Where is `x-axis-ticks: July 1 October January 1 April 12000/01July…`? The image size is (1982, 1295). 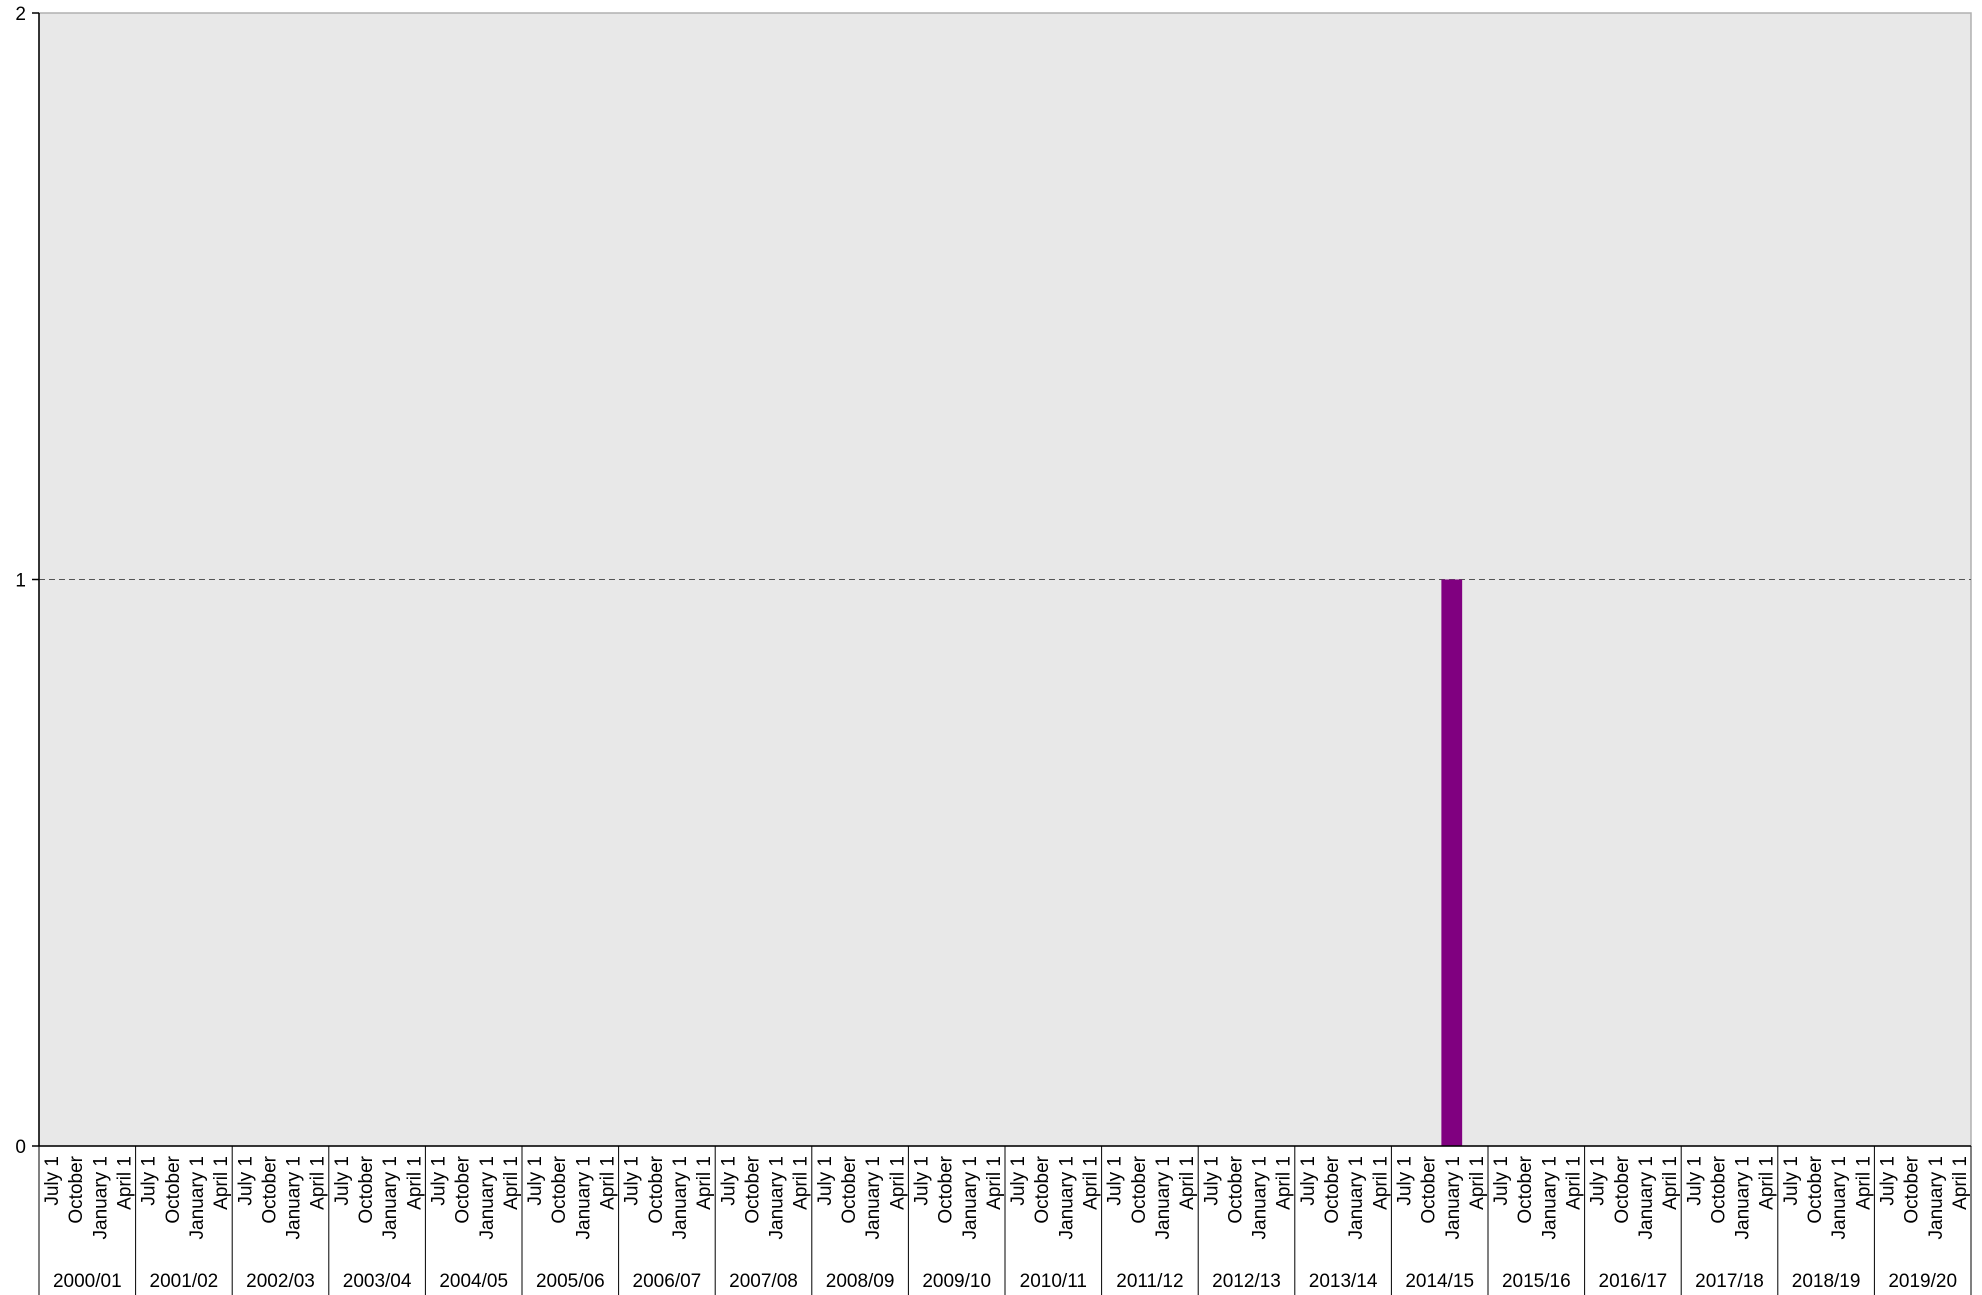 x-axis-ticks: July 1 October January 1 April 12000/01July… is located at coordinates (1005, 1220).